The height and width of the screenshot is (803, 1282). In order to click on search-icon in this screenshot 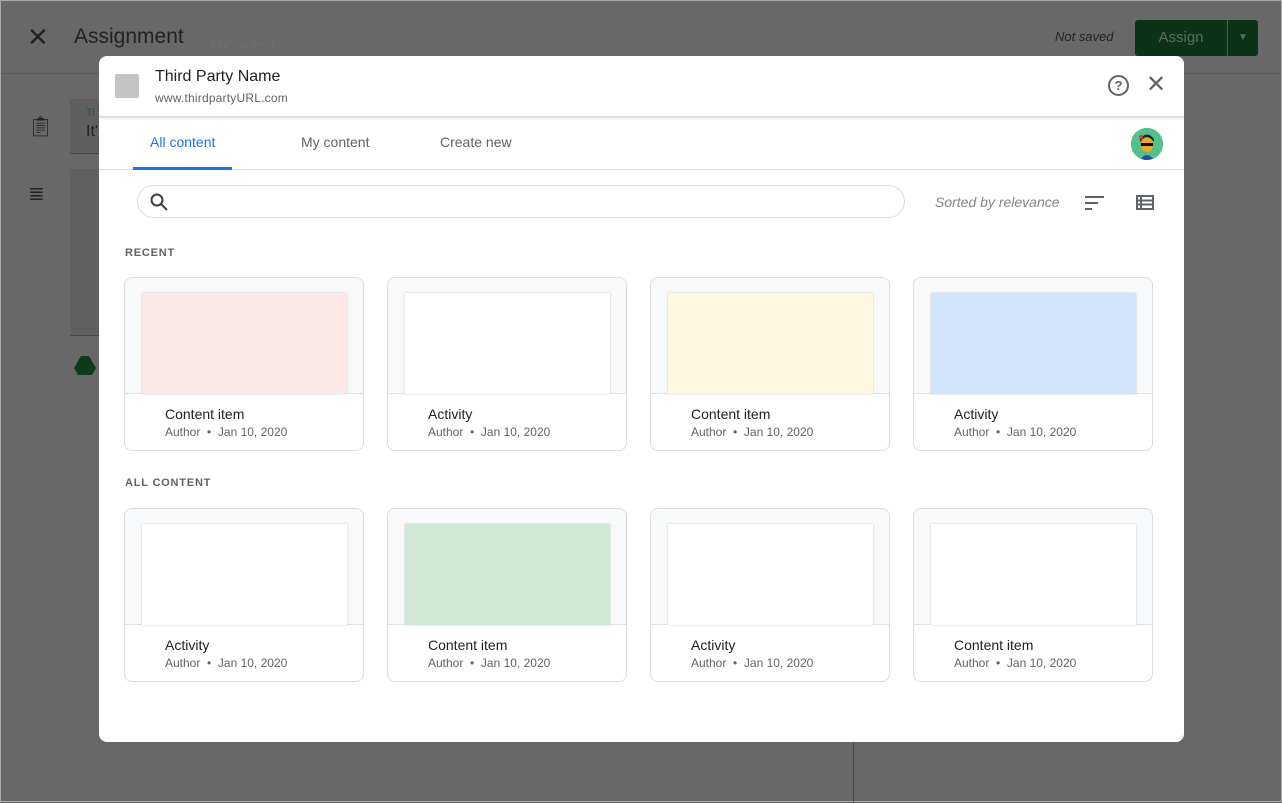, I will do `click(159, 202)`.